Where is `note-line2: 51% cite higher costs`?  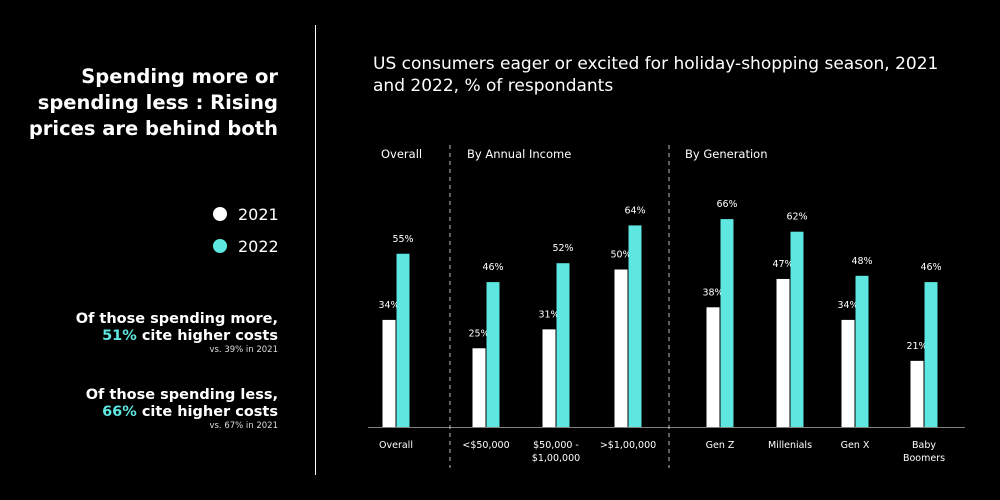 note-line2: 51% cite higher costs is located at coordinates (139, 336).